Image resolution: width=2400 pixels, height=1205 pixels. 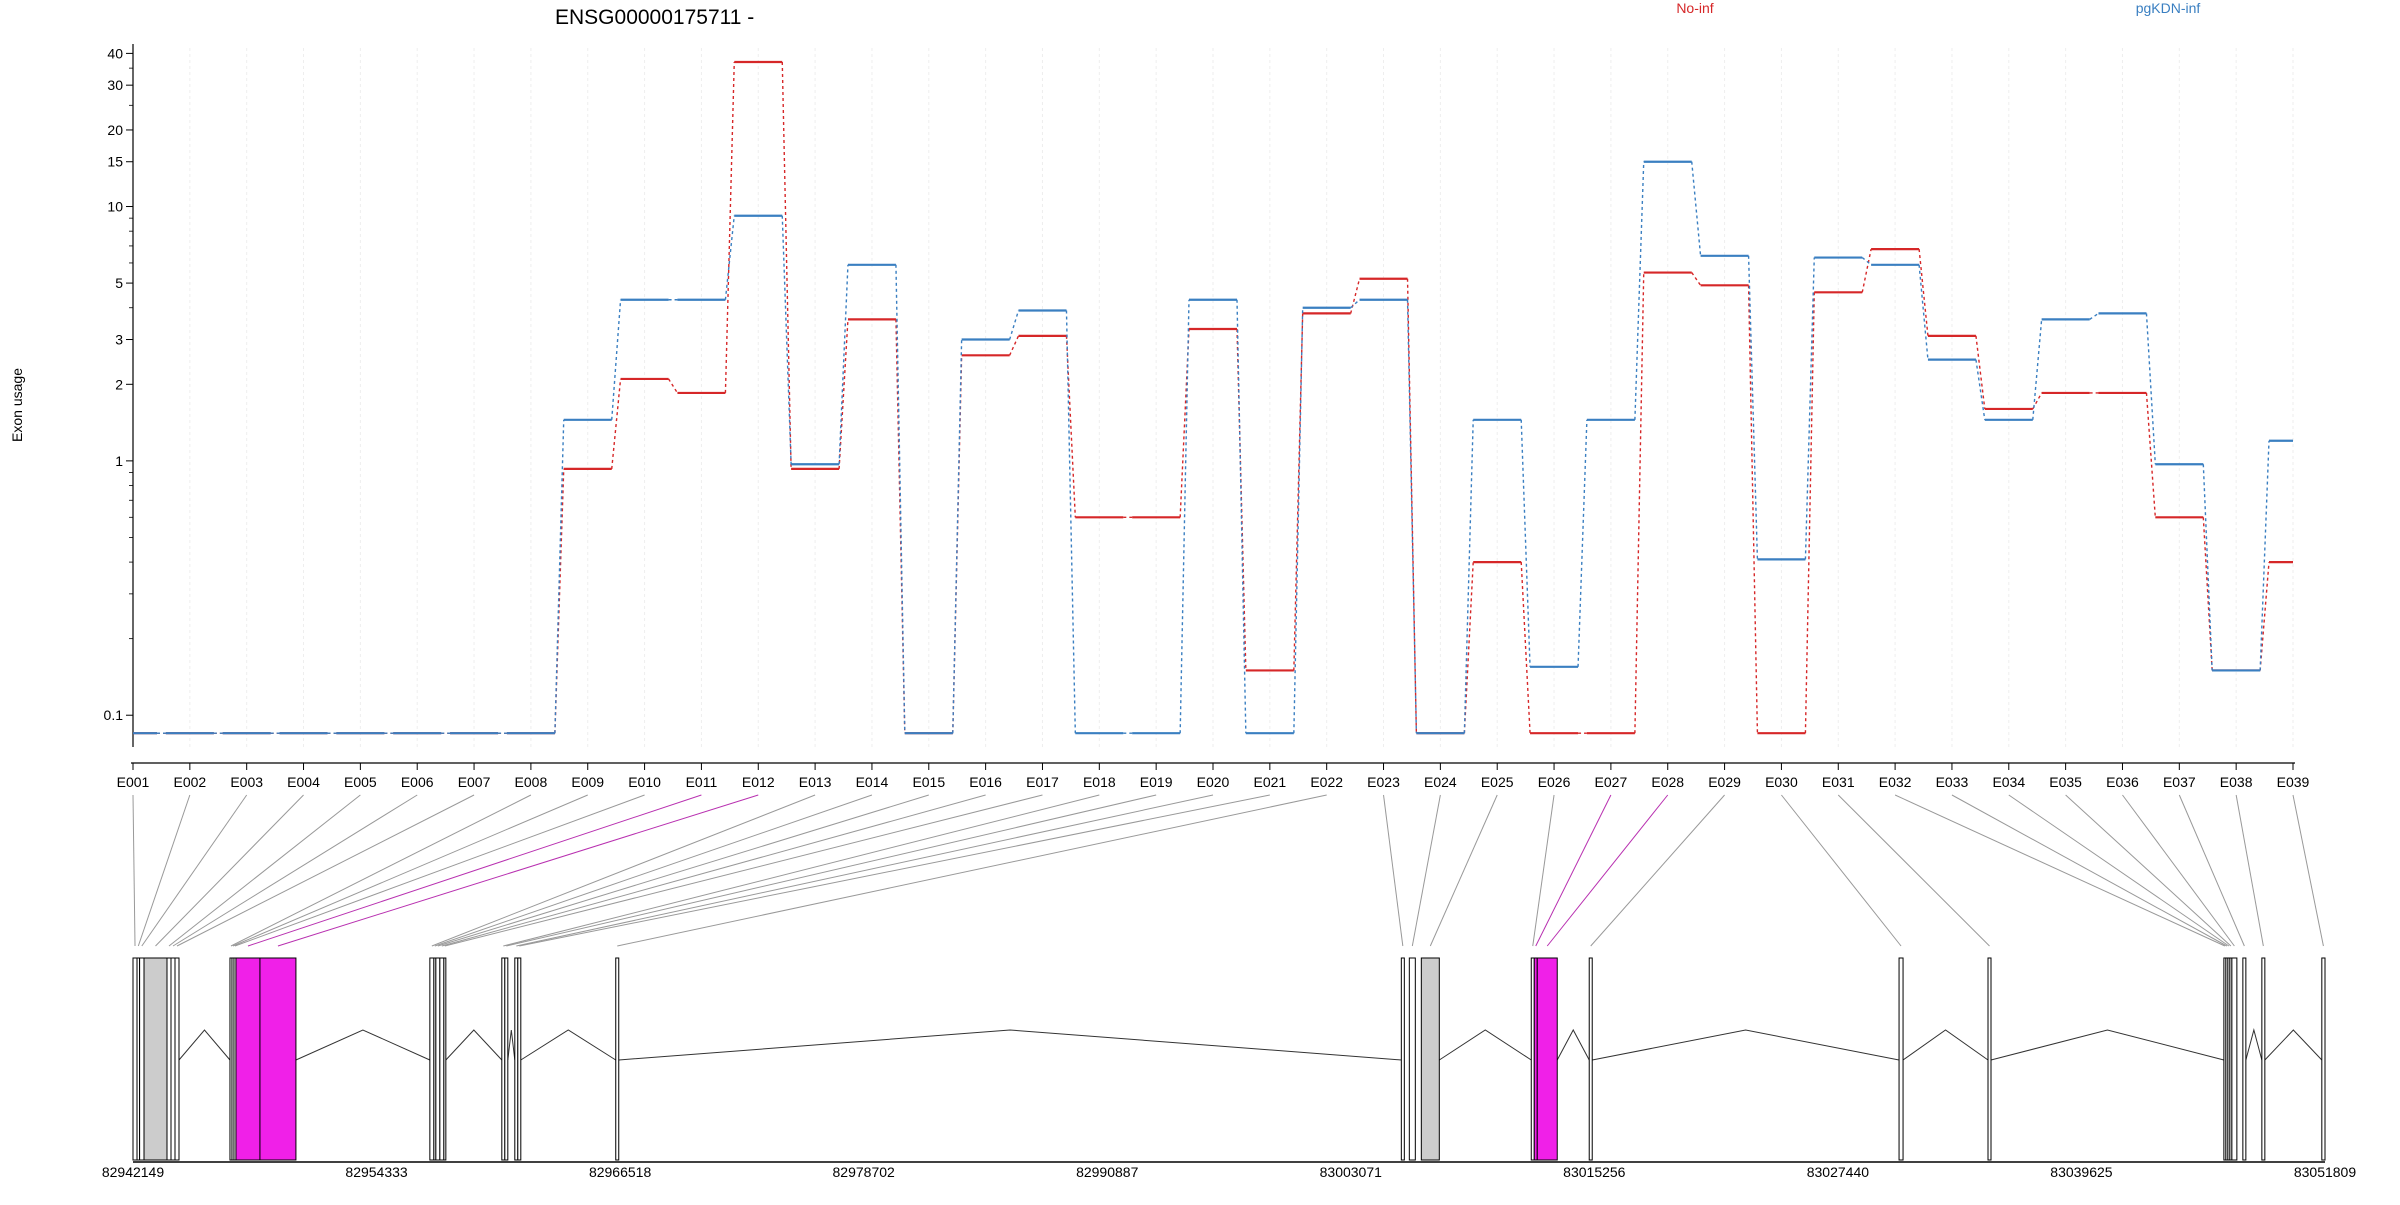 I want to click on x-tick-label: E021, so click(x=1269, y=782).